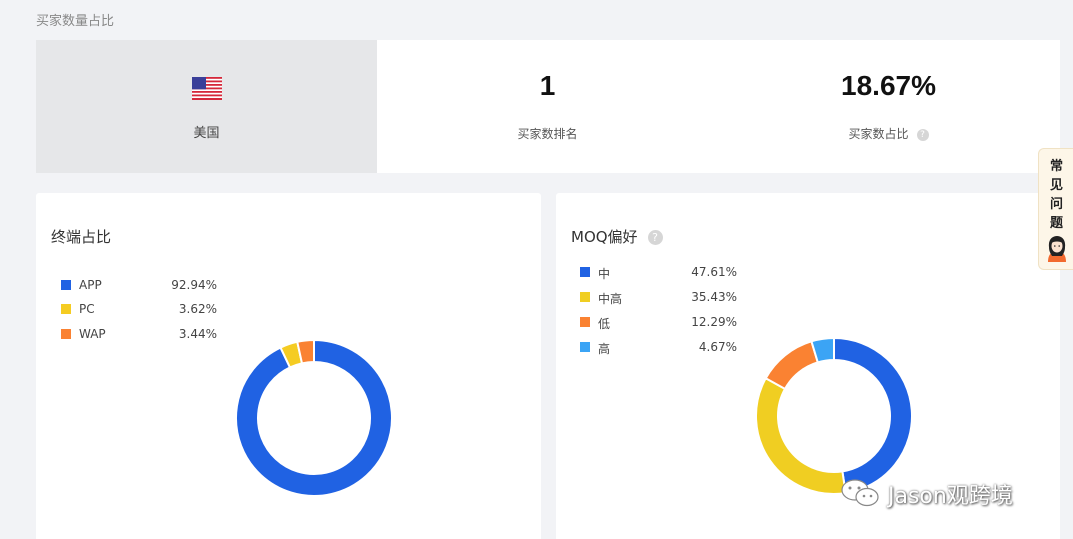  What do you see at coordinates (878, 134) in the screenshot?
I see `share-label: 买家数占比` at bounding box center [878, 134].